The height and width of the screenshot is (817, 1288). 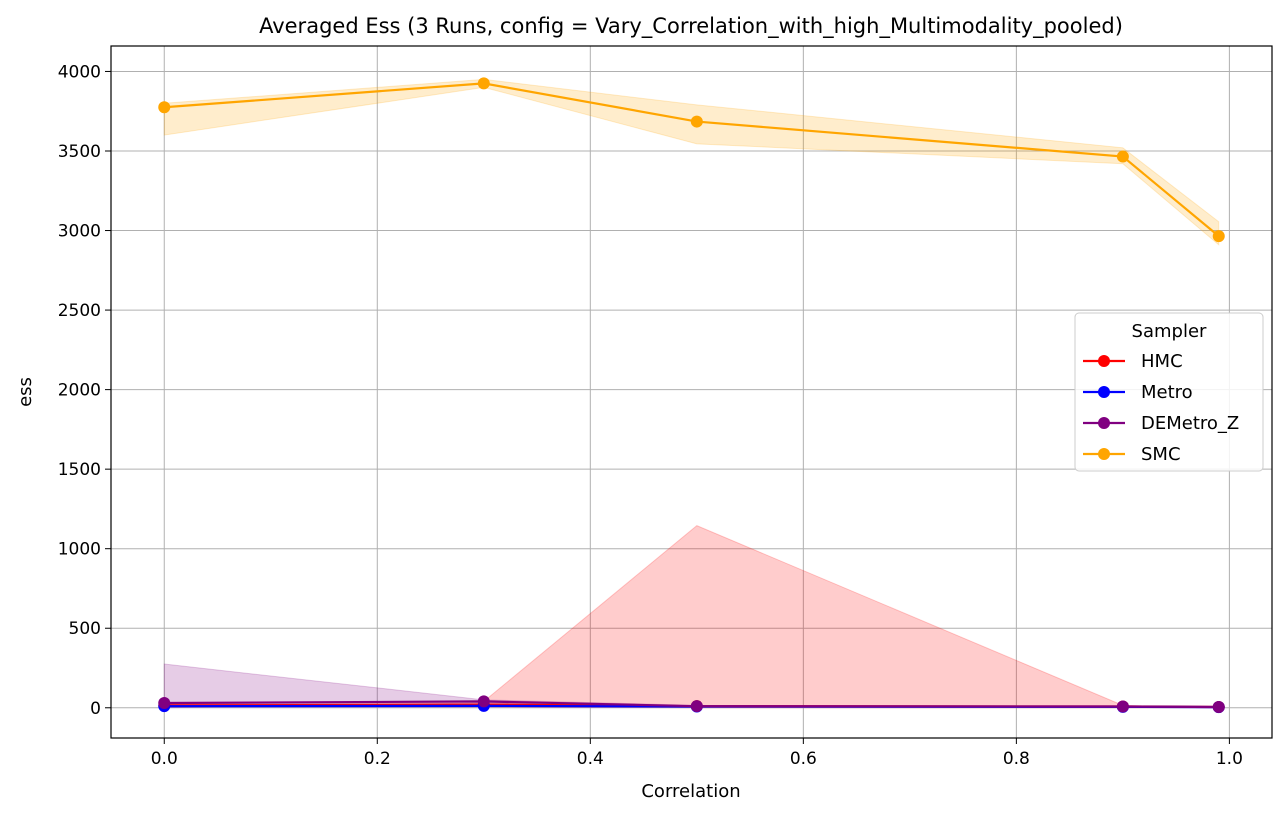 I want to click on x-tick-label: 0.8, so click(x=1016, y=759).